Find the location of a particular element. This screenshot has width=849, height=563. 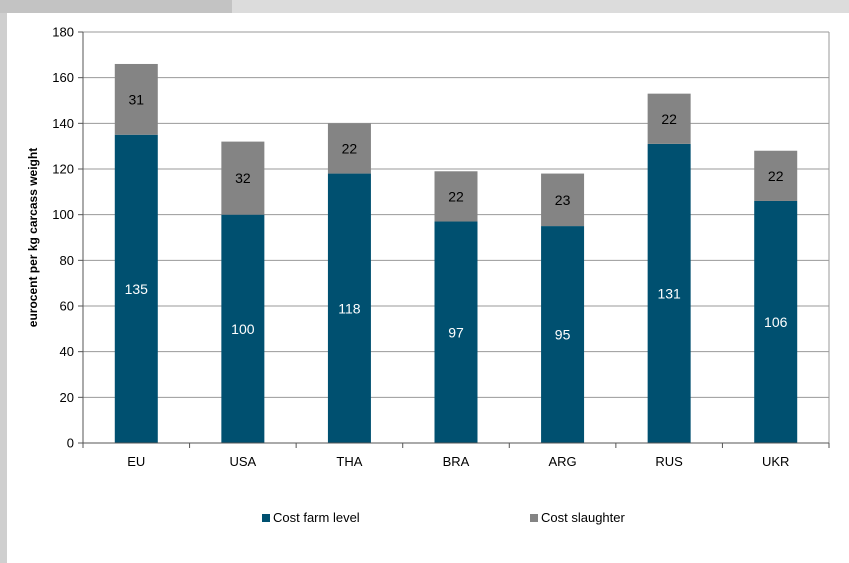

x-tick-label: UKR is located at coordinates (775, 461).